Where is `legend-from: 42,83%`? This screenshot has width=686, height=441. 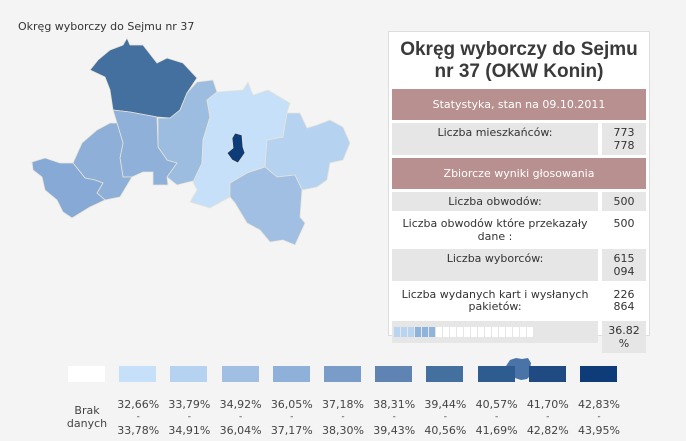 legend-from: 42,83% is located at coordinates (599, 404).